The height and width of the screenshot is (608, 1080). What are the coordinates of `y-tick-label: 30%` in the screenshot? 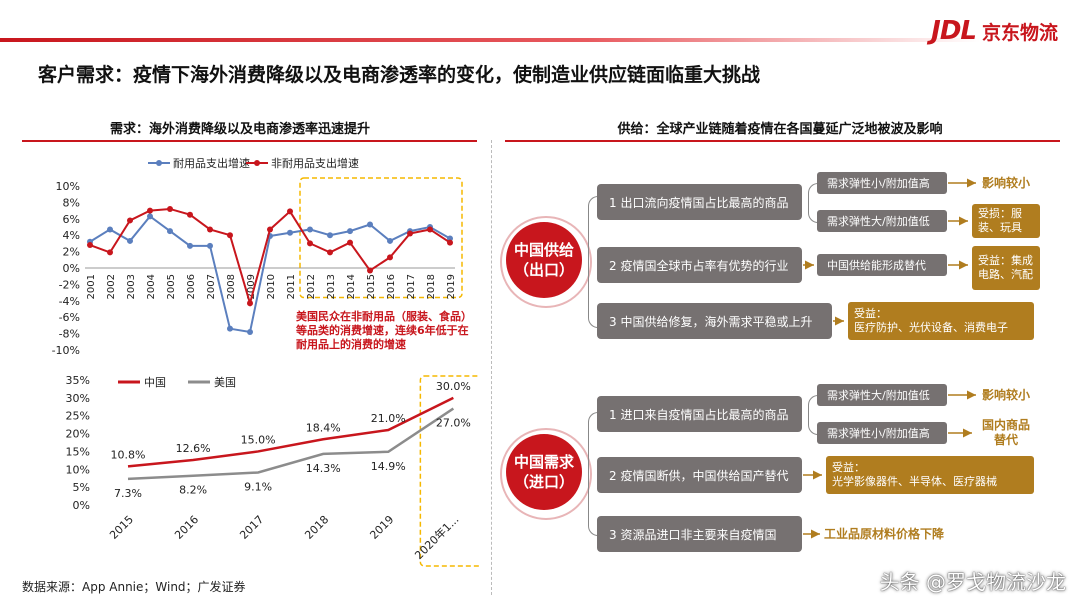 It's located at (78, 398).